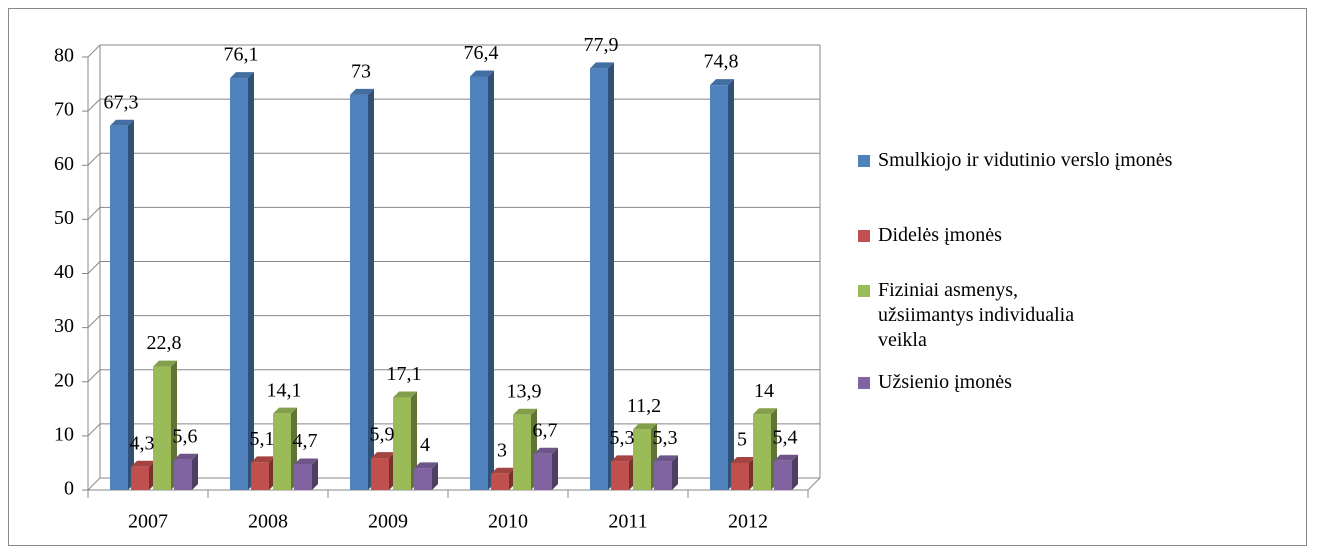 The height and width of the screenshot is (556, 1317). I want to click on y-tick-label: 40, so click(64, 272).